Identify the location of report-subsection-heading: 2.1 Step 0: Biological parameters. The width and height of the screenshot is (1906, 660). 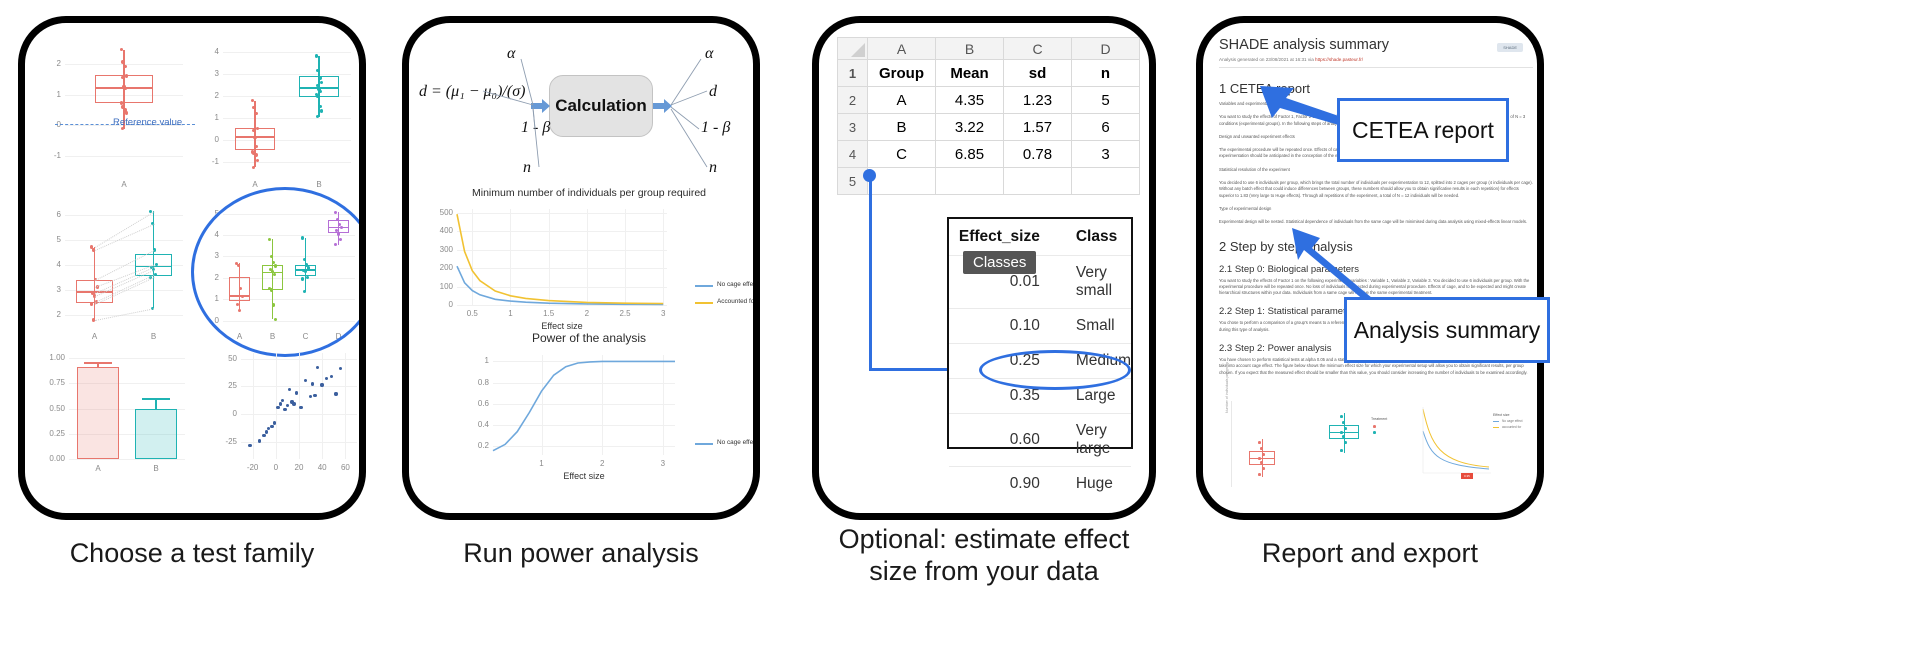
(1289, 269).